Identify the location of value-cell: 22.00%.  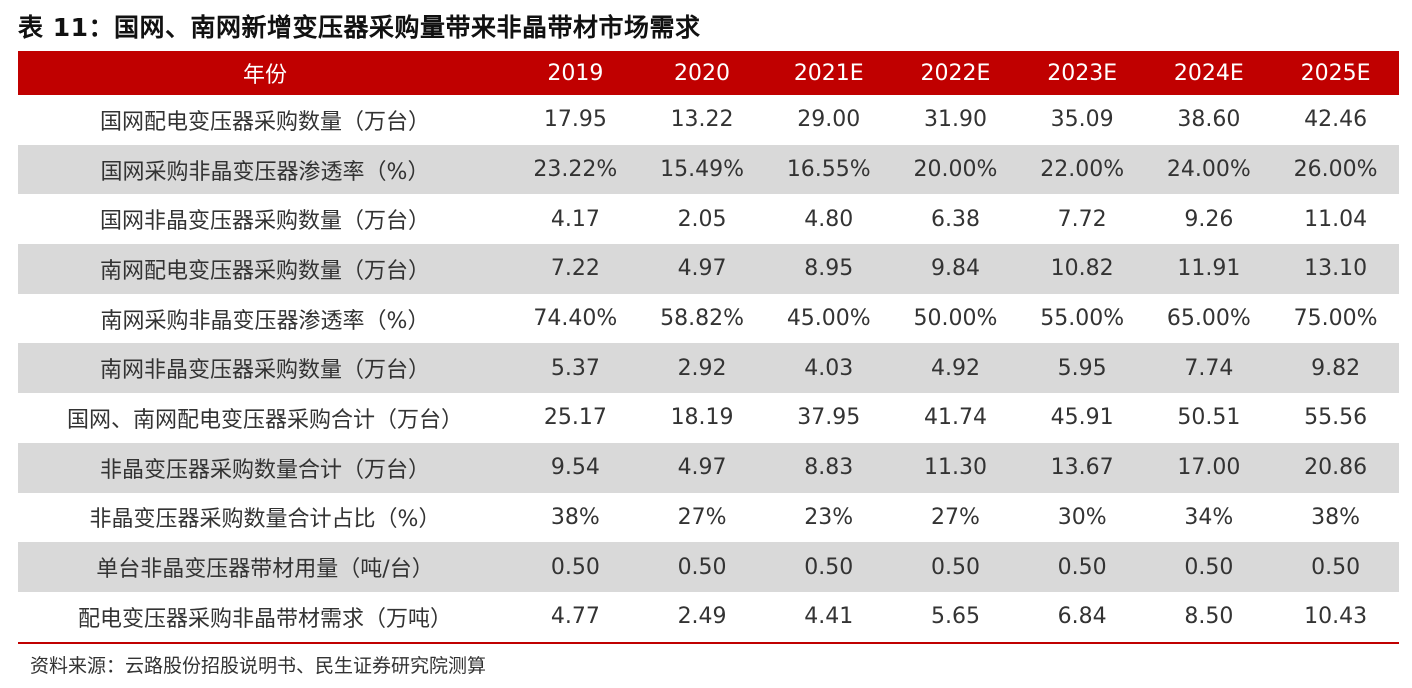
(1082, 169).